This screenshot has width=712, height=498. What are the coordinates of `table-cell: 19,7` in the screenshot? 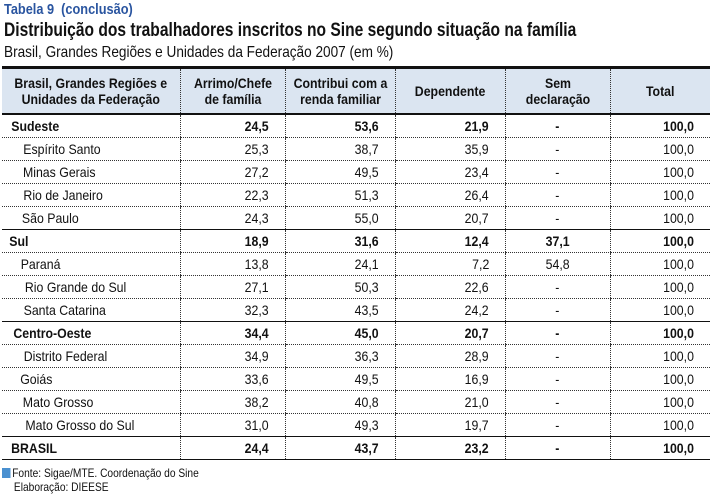 It's located at (449, 425).